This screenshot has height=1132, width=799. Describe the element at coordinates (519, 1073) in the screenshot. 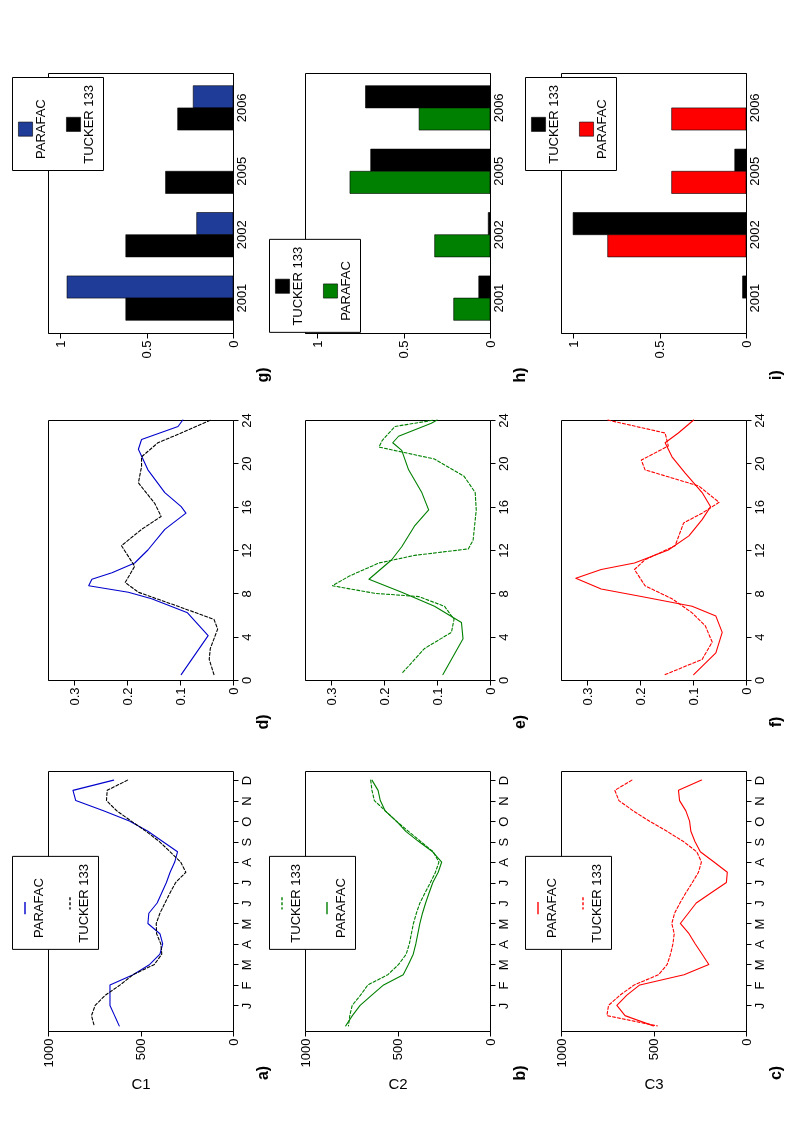

I see `text: b)` at that location.